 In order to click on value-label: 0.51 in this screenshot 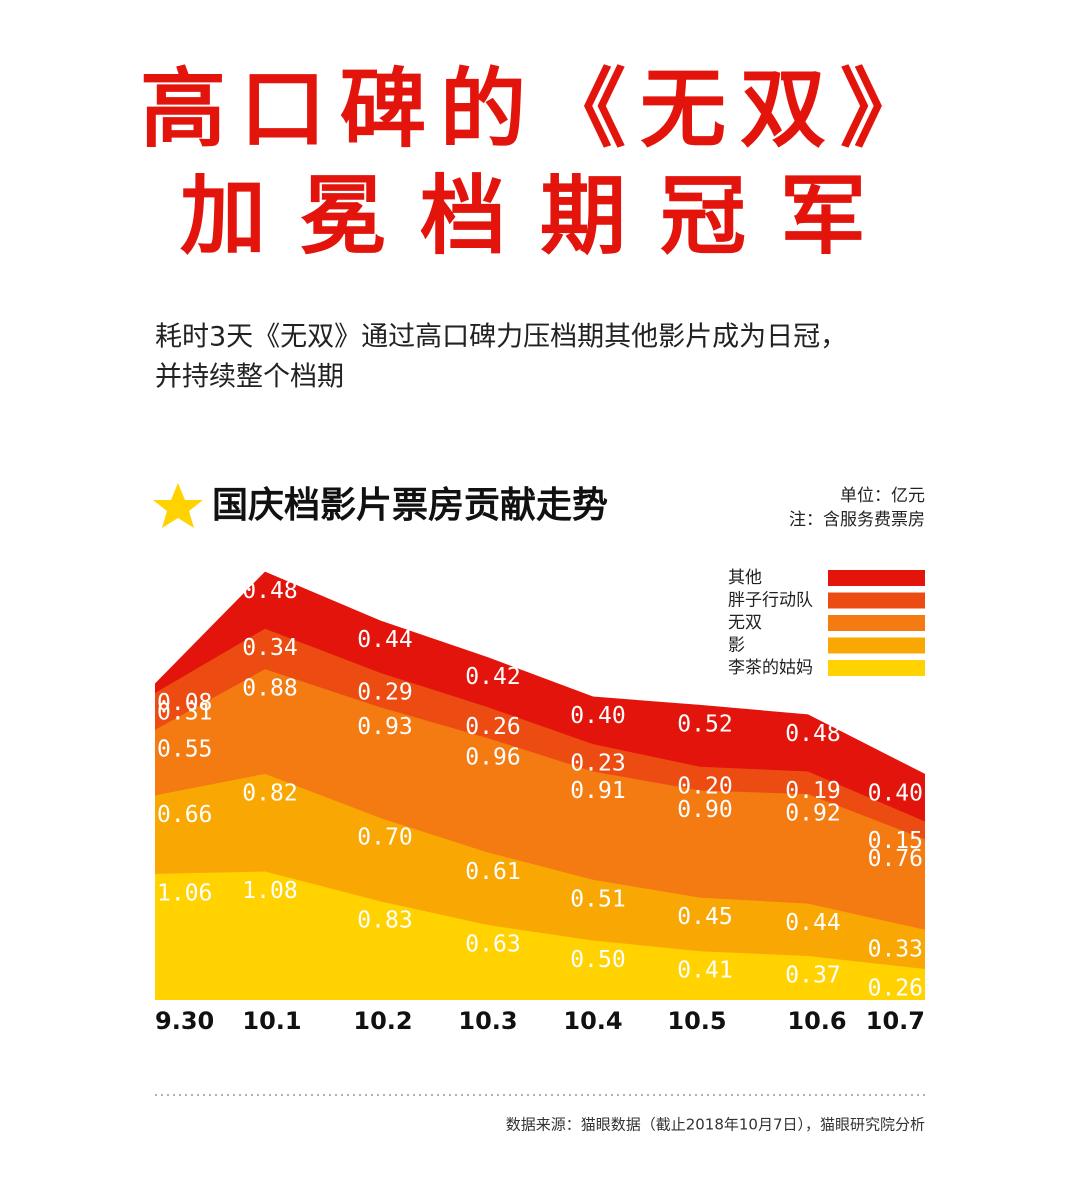, I will do `click(597, 899)`.